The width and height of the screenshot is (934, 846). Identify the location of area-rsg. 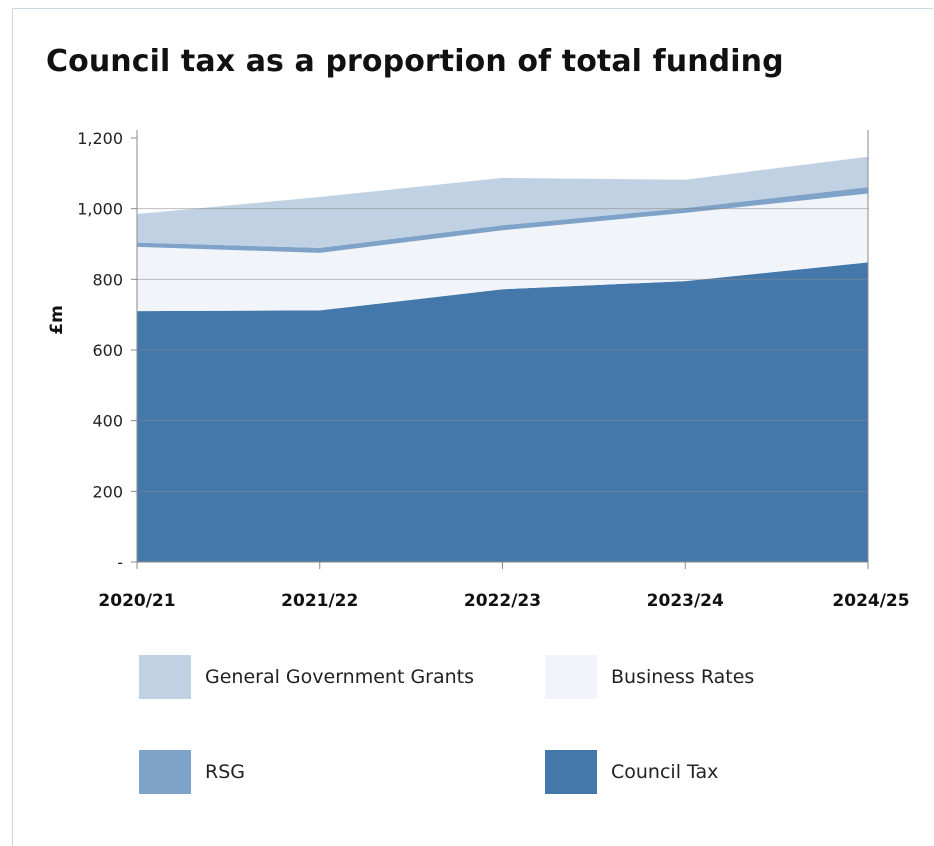
(502, 220).